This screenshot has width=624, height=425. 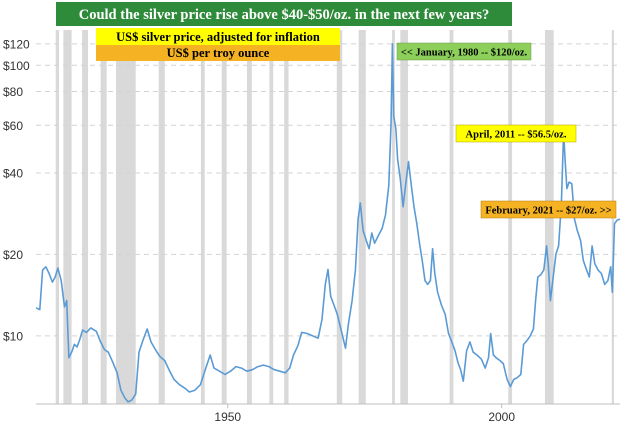 I want to click on y-tick-label: $20, so click(x=13, y=255).